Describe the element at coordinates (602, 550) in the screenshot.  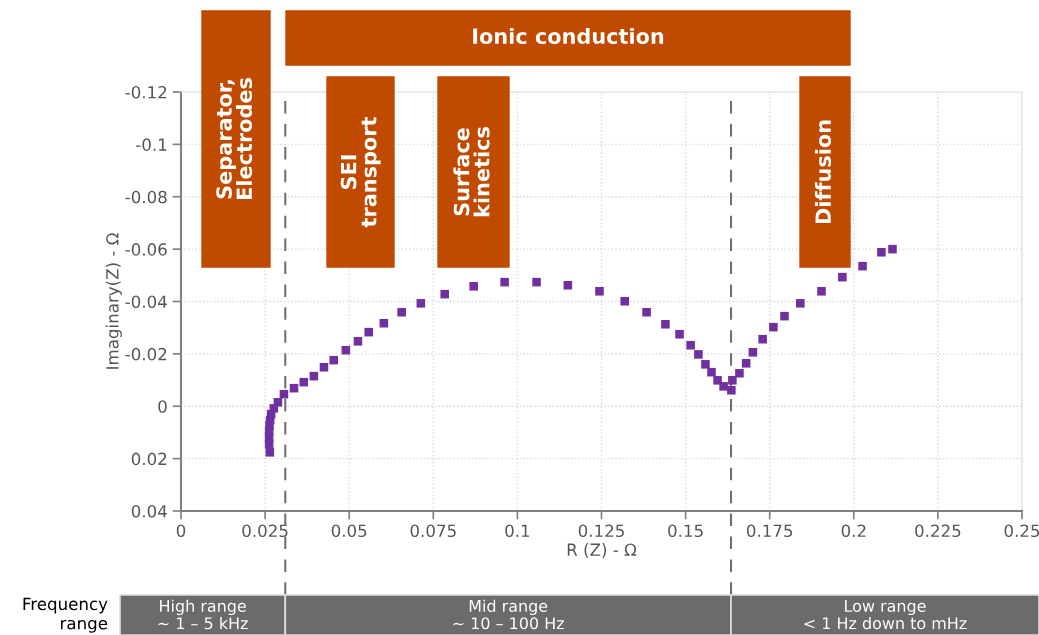
I see `x-axis-title: R (Z) - Ω` at that location.